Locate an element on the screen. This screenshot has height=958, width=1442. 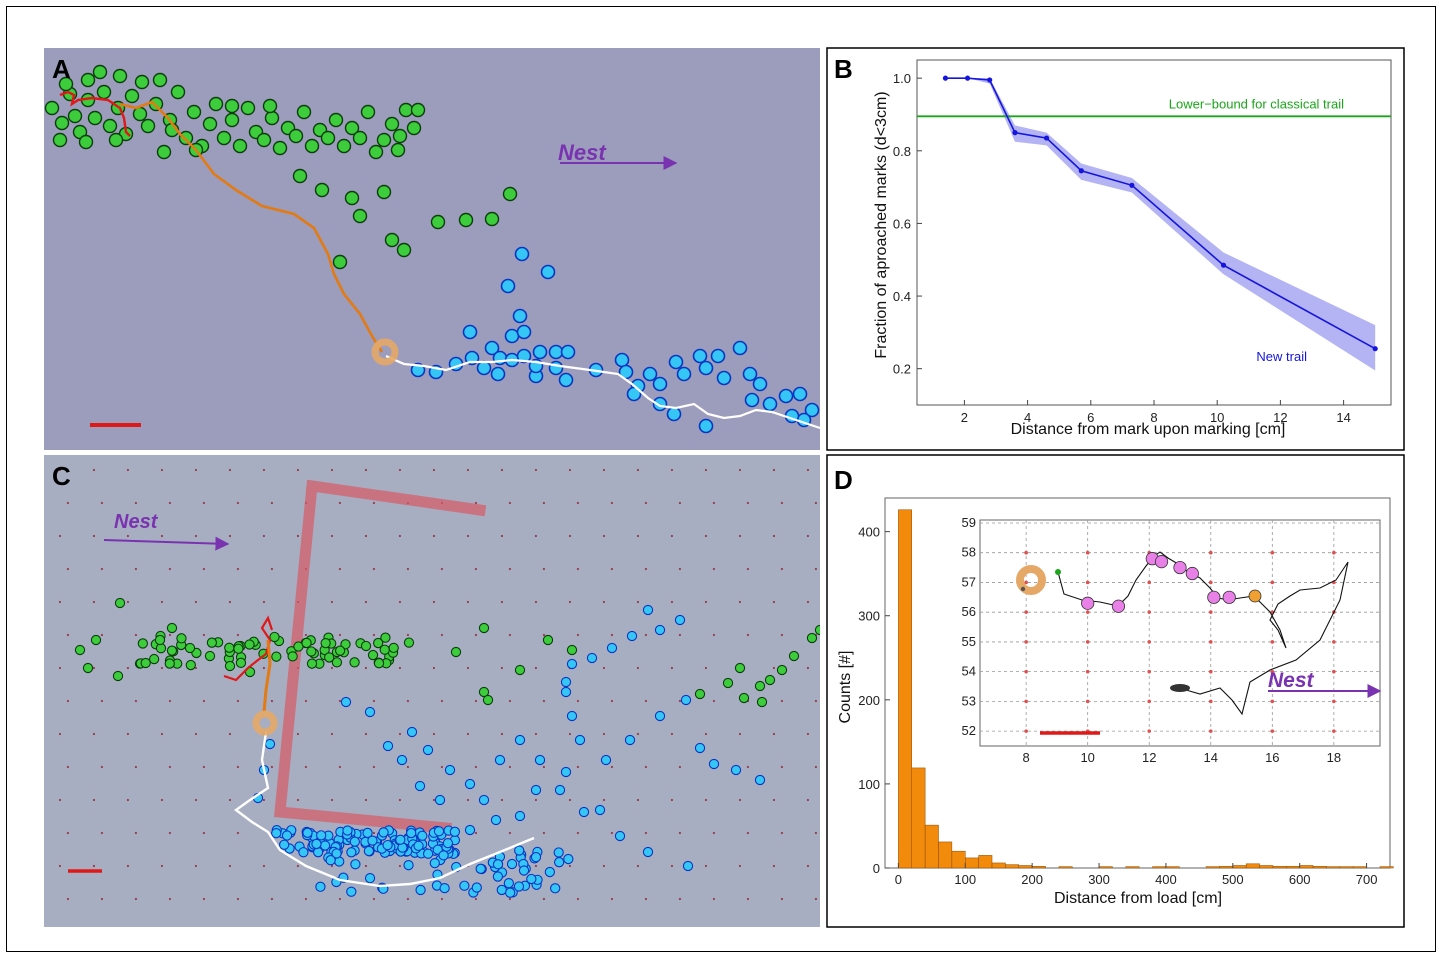
x-tick-label: 2 is located at coordinates (964, 417).